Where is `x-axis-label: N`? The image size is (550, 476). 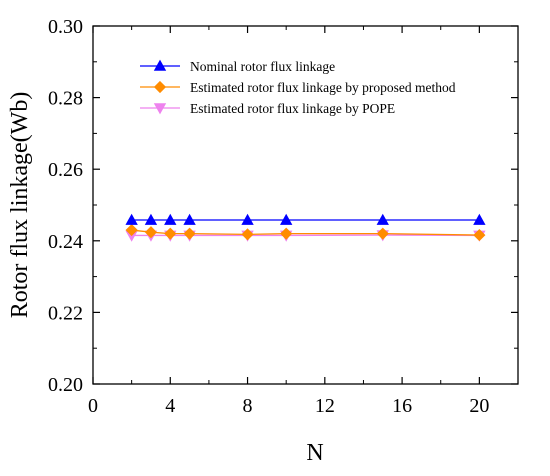 x-axis-label: N is located at coordinates (314, 453).